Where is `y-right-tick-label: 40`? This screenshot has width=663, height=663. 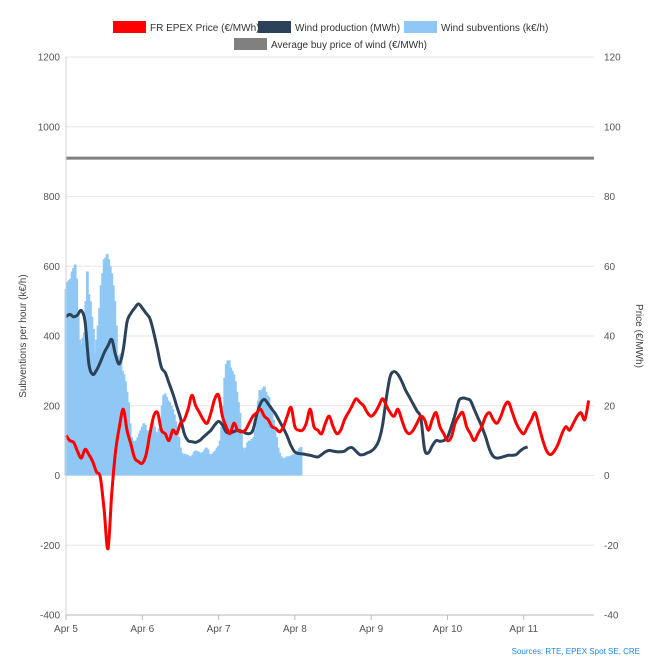 y-right-tick-label: 40 is located at coordinates (610, 337).